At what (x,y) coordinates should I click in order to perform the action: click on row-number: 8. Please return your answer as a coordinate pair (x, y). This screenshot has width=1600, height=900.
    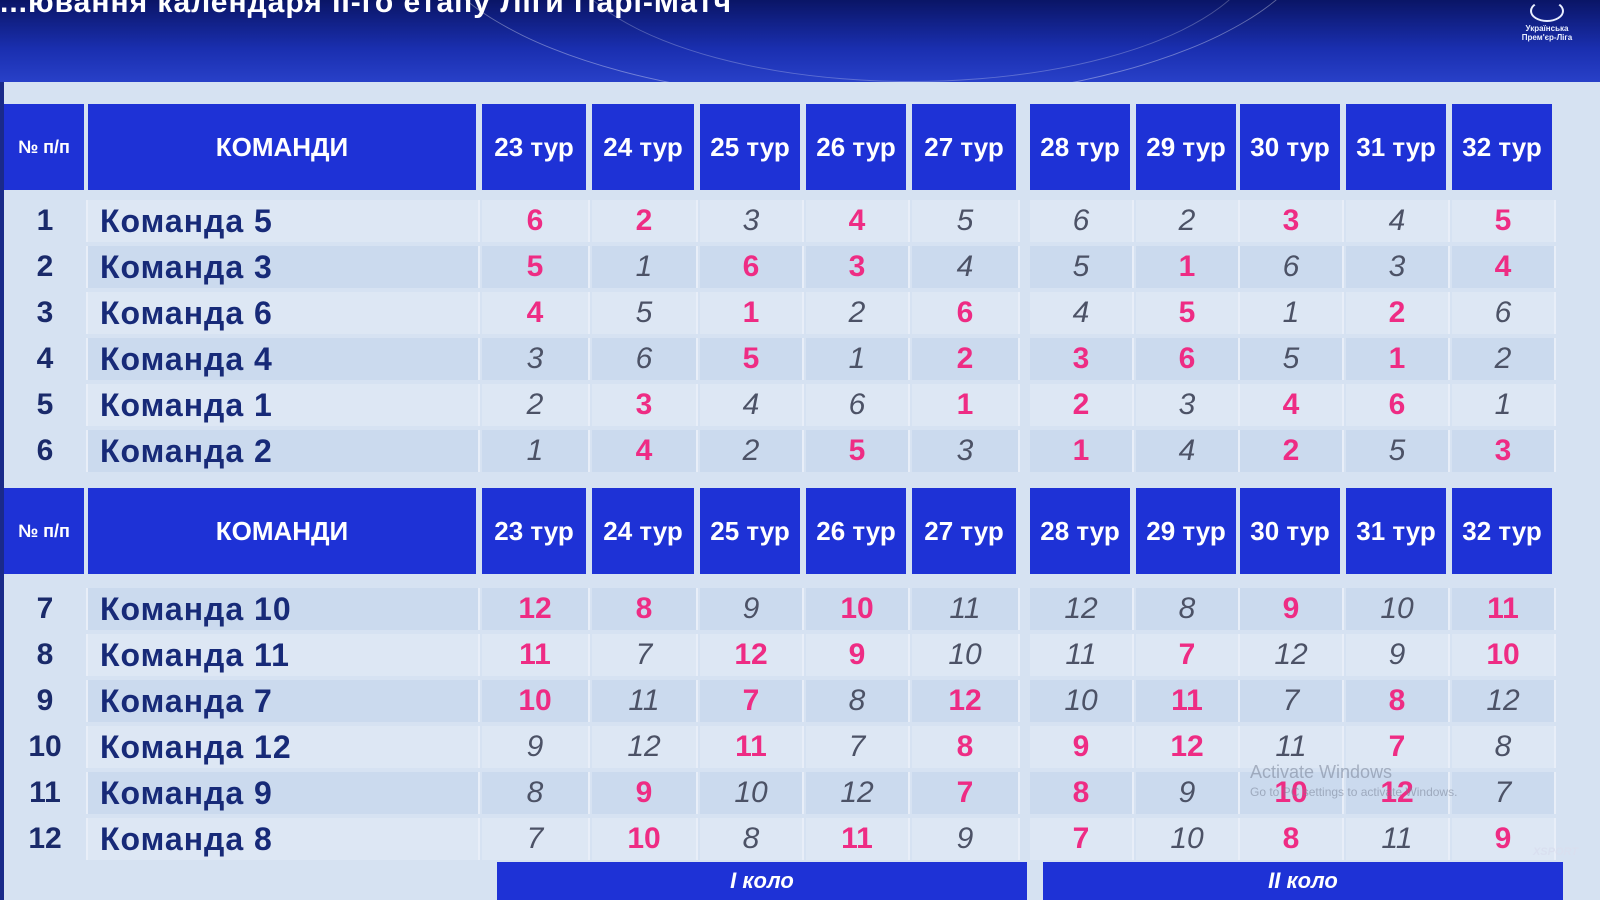
    Looking at the image, I should click on (46, 655).